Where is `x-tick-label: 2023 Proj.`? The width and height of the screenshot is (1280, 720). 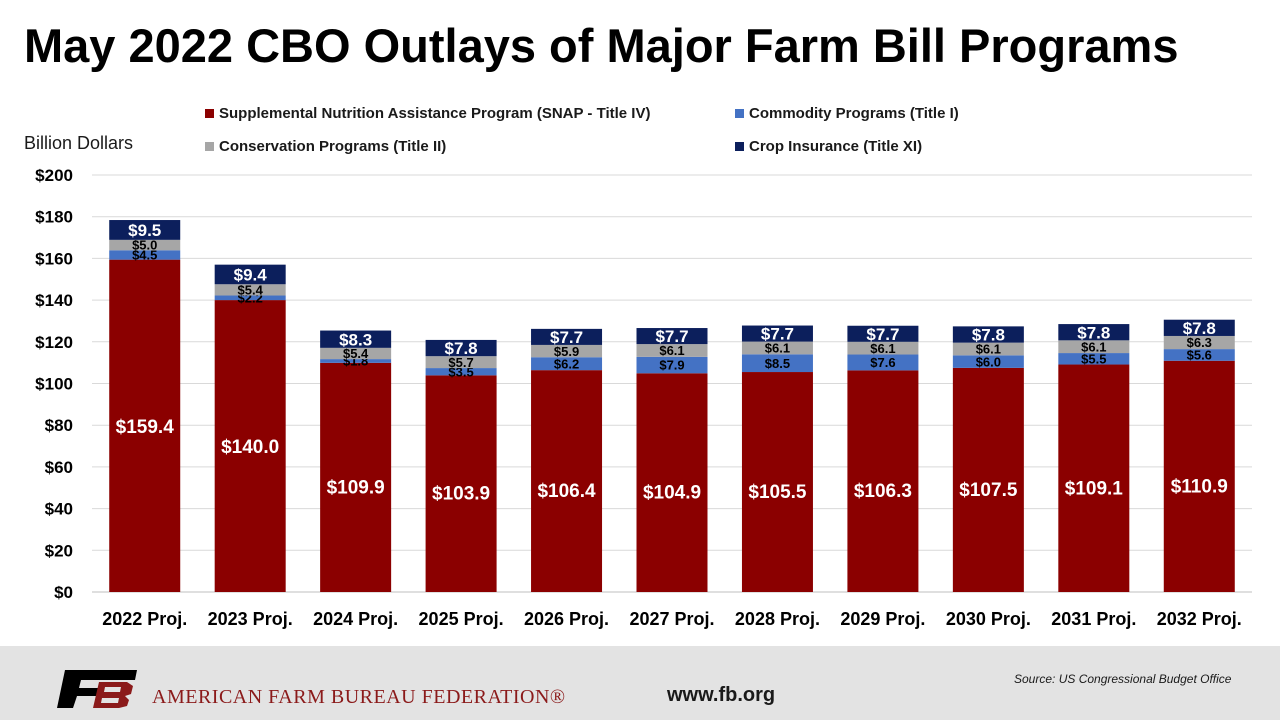
x-tick-label: 2023 Proj. is located at coordinates (250, 619).